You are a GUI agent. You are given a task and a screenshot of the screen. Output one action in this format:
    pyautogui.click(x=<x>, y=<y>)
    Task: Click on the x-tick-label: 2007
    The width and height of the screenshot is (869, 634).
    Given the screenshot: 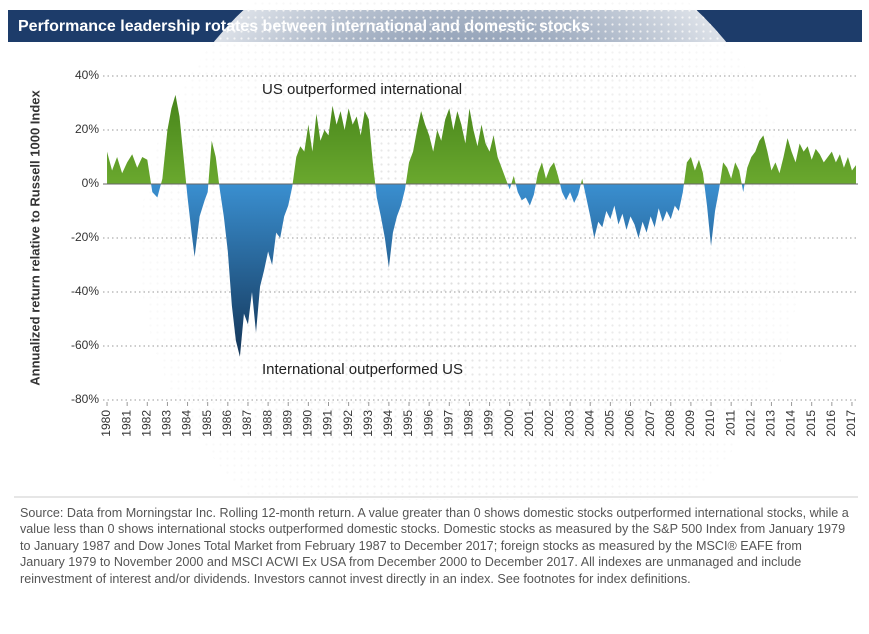 What is the action you would take?
    pyautogui.click(x=650, y=423)
    